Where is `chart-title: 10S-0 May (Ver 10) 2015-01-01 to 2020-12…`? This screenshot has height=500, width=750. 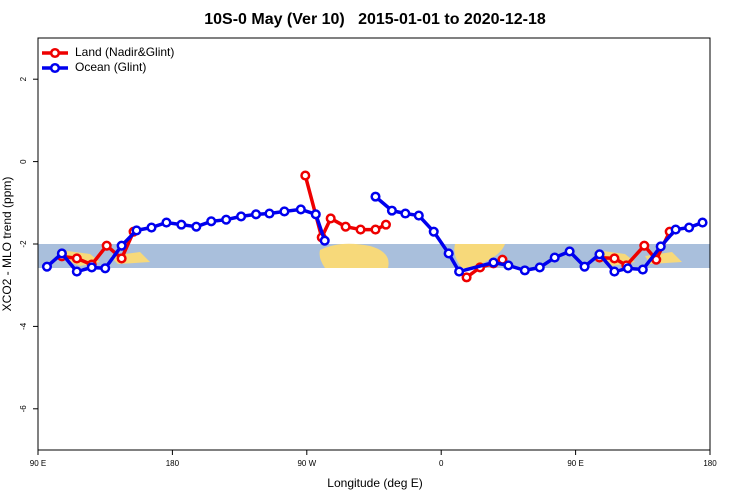 chart-title: 10S-0 May (Ver 10) 2015-01-01 to 2020-12… is located at coordinates (375, 19).